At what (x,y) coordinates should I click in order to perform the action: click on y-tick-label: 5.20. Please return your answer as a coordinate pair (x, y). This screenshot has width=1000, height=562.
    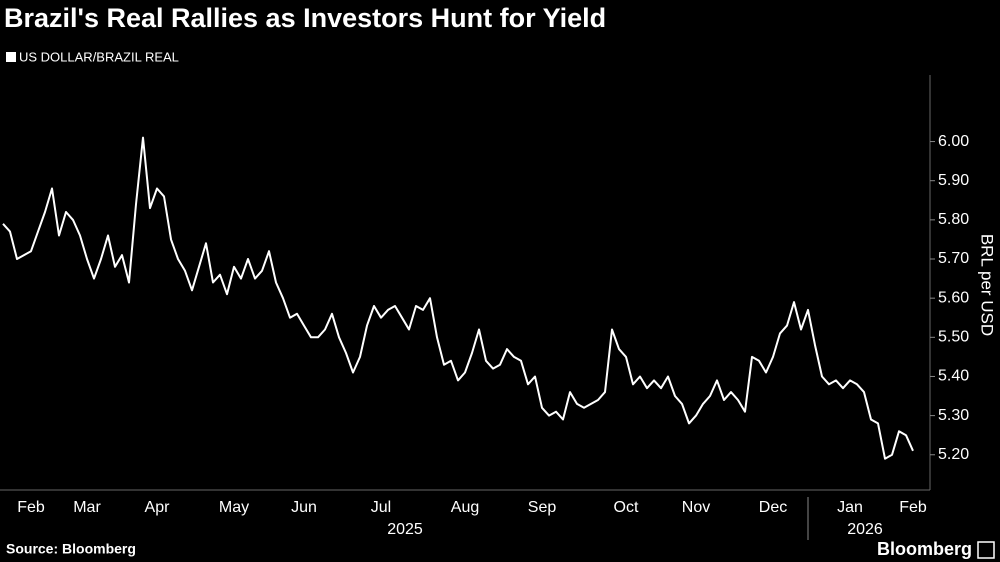
    Looking at the image, I should click on (953, 454).